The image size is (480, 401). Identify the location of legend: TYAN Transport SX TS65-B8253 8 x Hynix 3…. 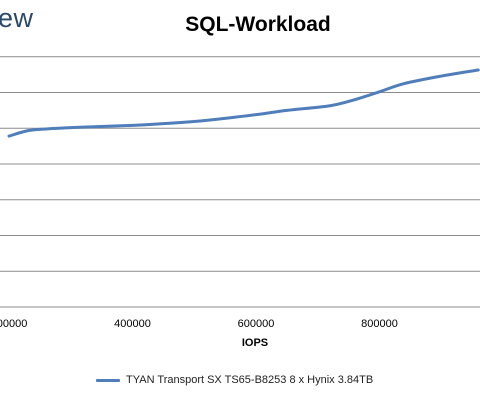
(234, 380).